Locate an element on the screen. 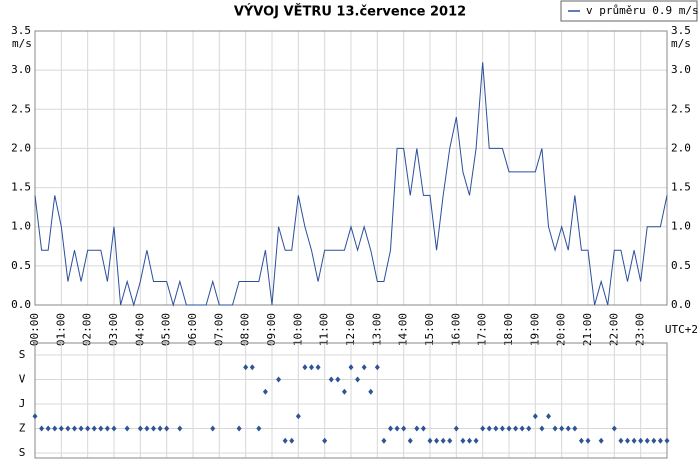 The image size is (700, 460). x-tick-label: 14:00 is located at coordinates (403, 329).